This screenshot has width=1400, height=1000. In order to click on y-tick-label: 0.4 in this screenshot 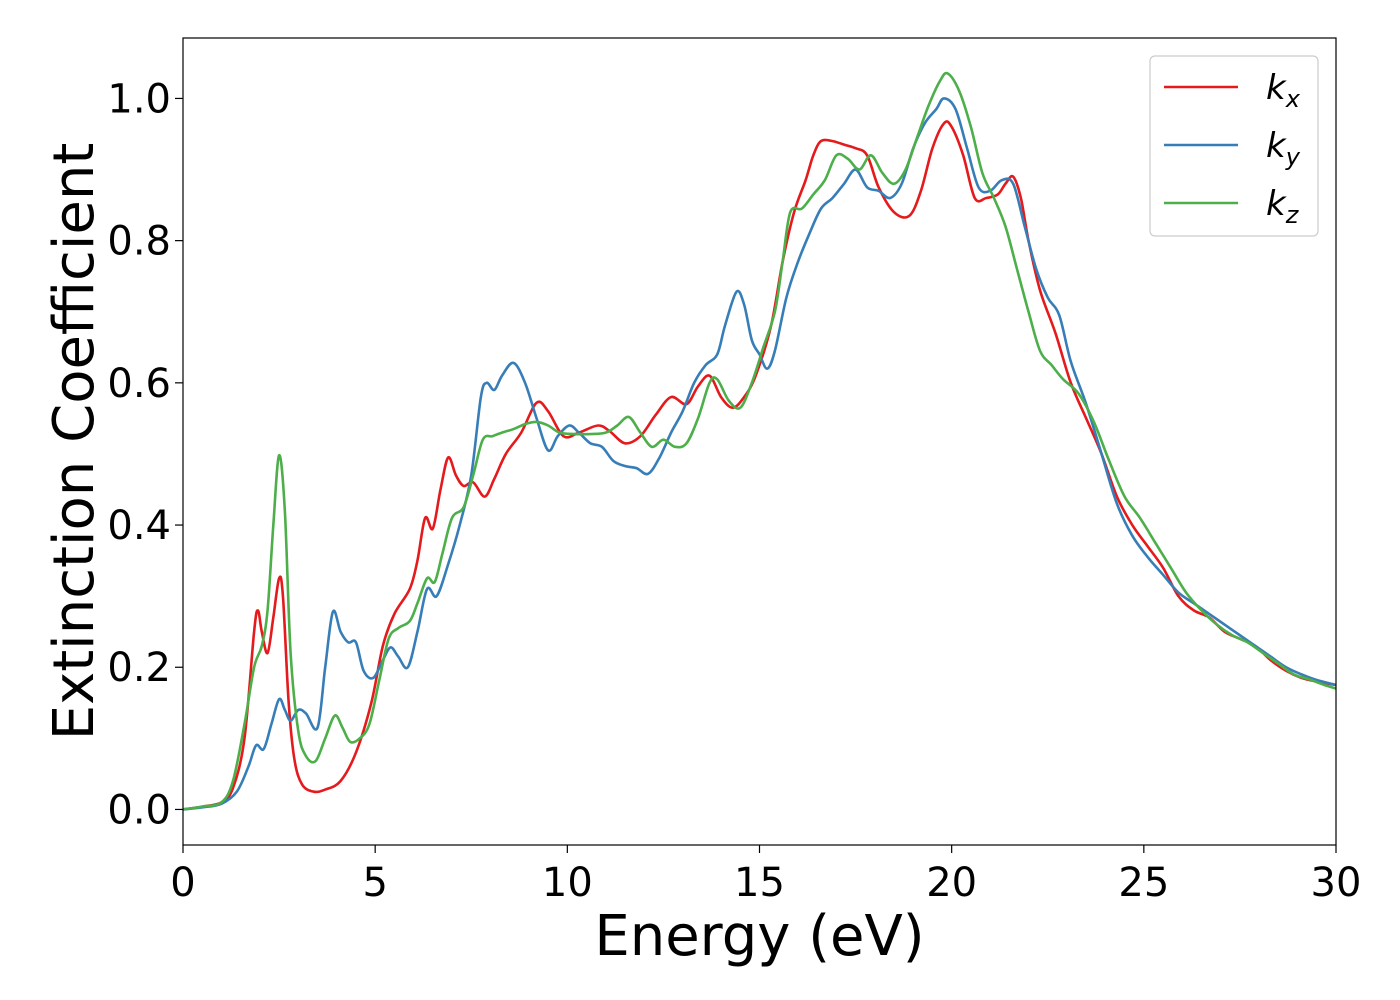, I will do `click(139, 526)`.